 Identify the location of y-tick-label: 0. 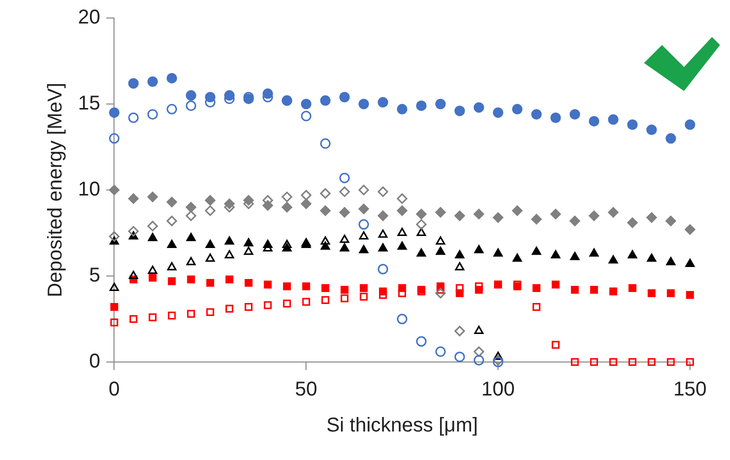
(94, 361).